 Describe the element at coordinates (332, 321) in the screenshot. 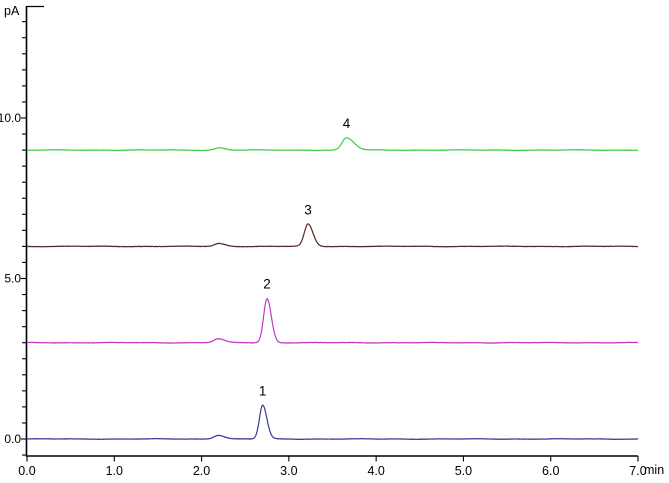

I see `trace-2-magenta-line` at that location.